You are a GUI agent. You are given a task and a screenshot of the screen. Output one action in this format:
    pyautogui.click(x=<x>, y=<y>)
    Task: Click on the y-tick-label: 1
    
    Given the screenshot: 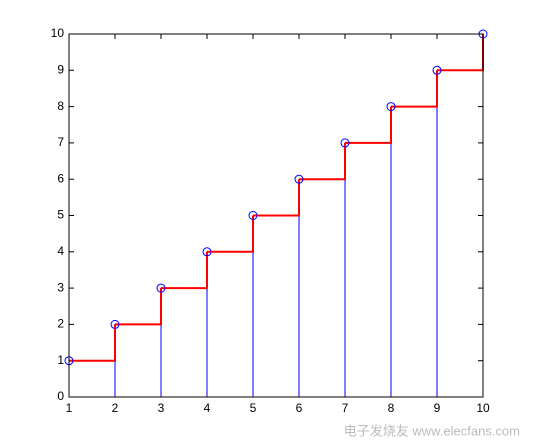 What is the action you would take?
    pyautogui.click(x=60, y=360)
    